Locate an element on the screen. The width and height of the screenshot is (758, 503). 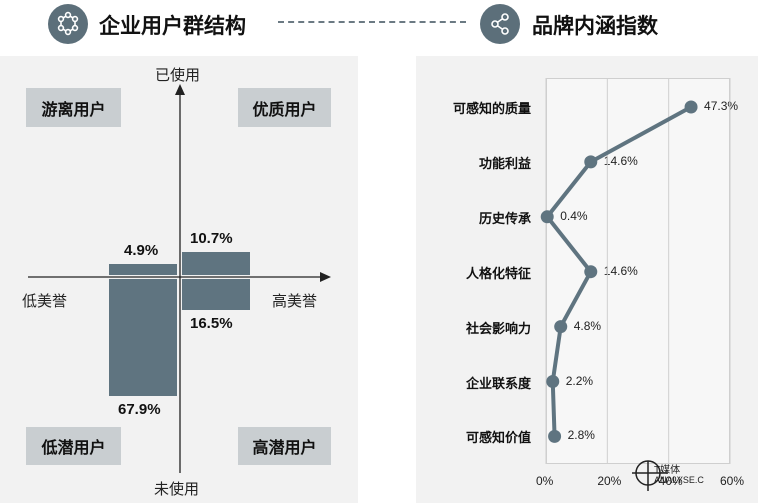
bar-bottom-right is located at coordinates (216, 294).